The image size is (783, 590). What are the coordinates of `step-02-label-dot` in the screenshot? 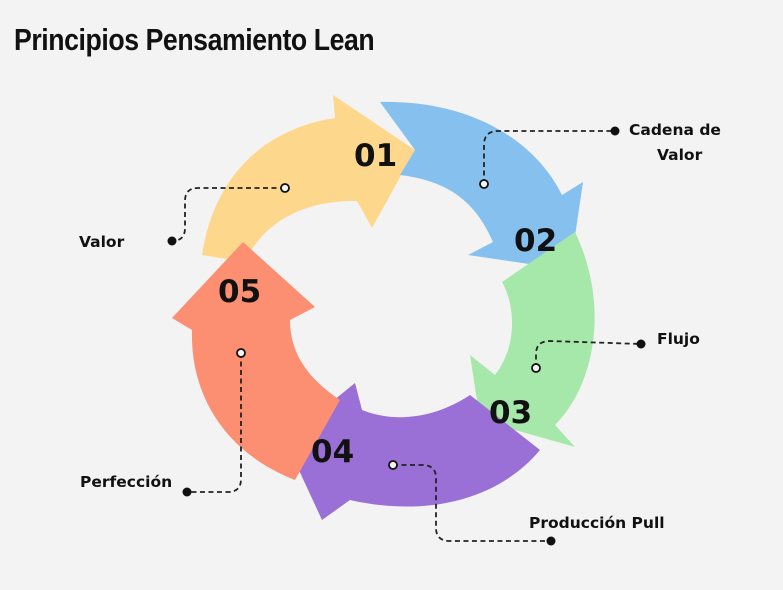 It's located at (615, 131).